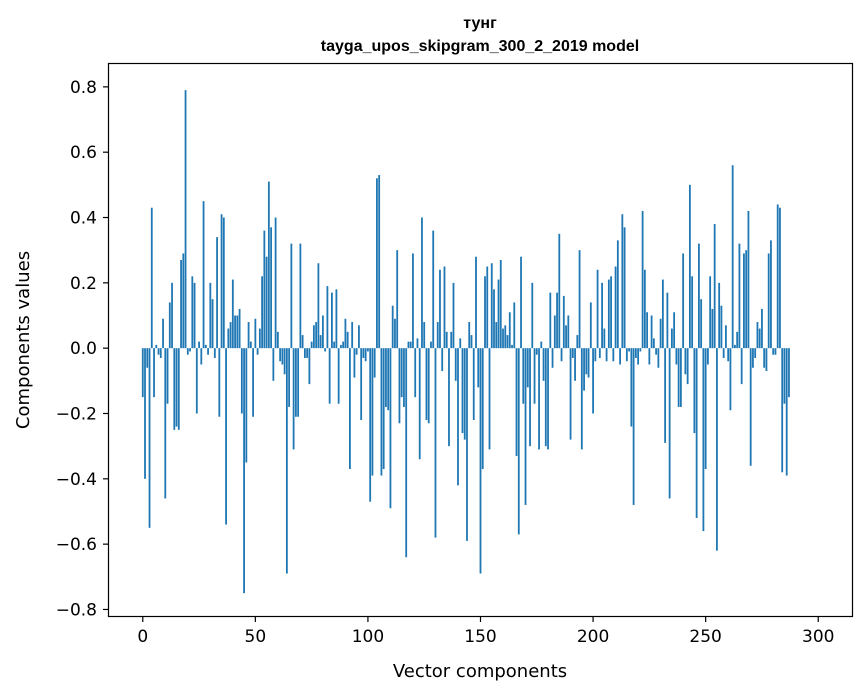 The height and width of the screenshot is (696, 867). I want to click on x-axis-label: Vector components, so click(480, 671).